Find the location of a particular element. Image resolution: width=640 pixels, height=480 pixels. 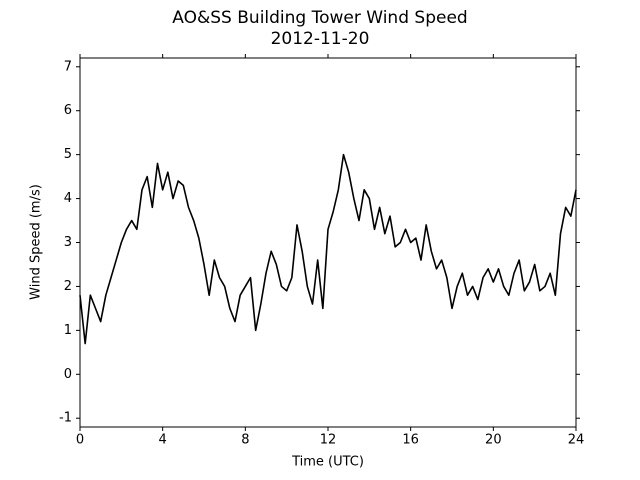

y-tick-label: 4 is located at coordinates (68, 198).